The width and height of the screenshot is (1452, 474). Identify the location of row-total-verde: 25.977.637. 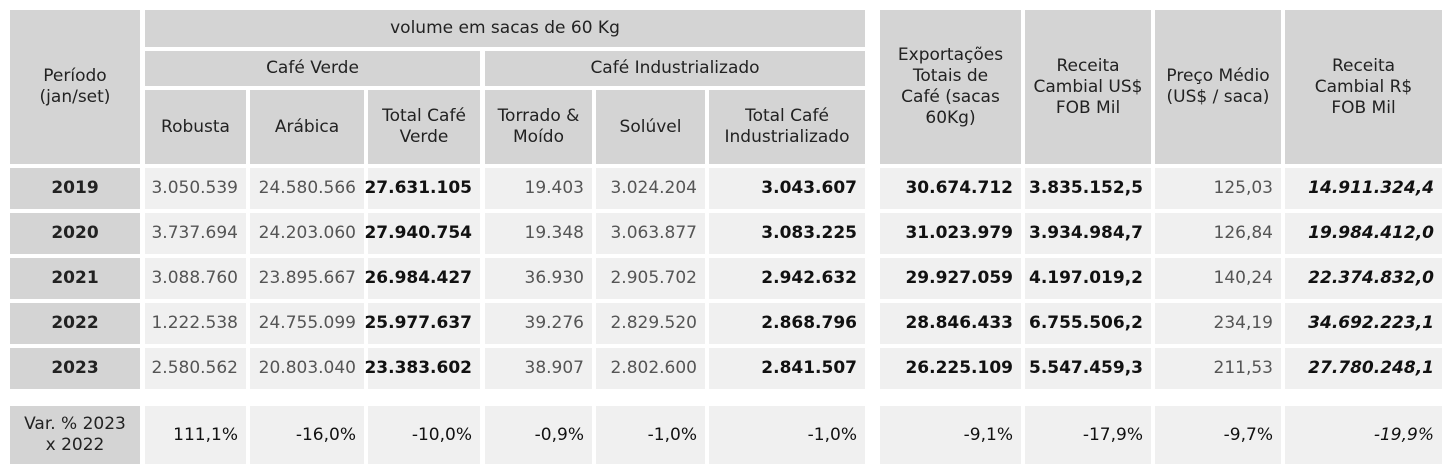
(422, 323).